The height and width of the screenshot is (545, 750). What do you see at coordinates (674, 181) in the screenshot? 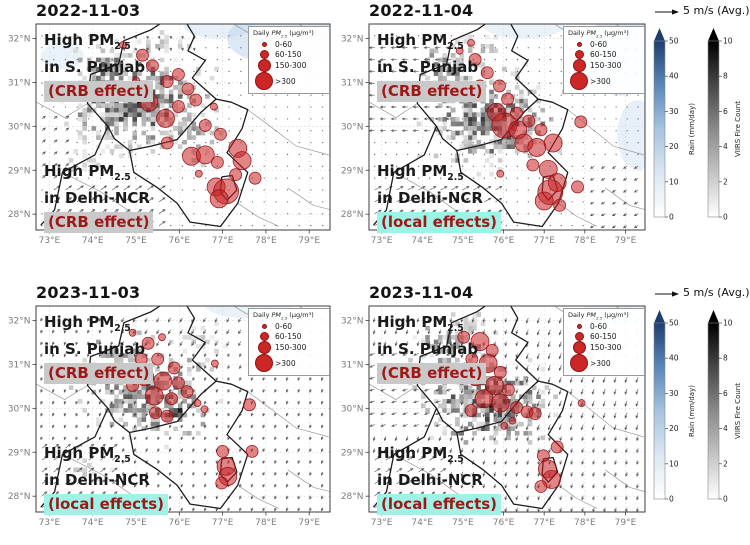
I see `rain-tick-label: 10` at bounding box center [674, 181].